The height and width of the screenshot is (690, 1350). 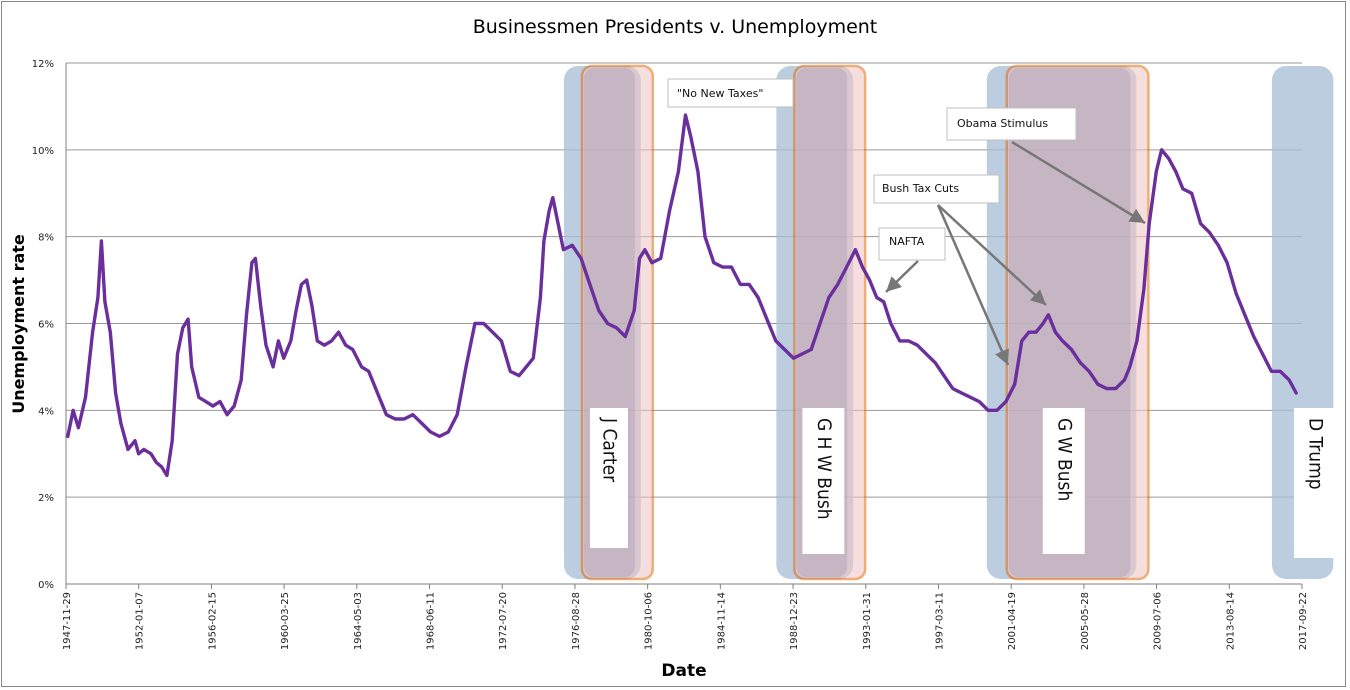 I want to click on x-tick-label: 1952-01-07, so click(x=140, y=621).